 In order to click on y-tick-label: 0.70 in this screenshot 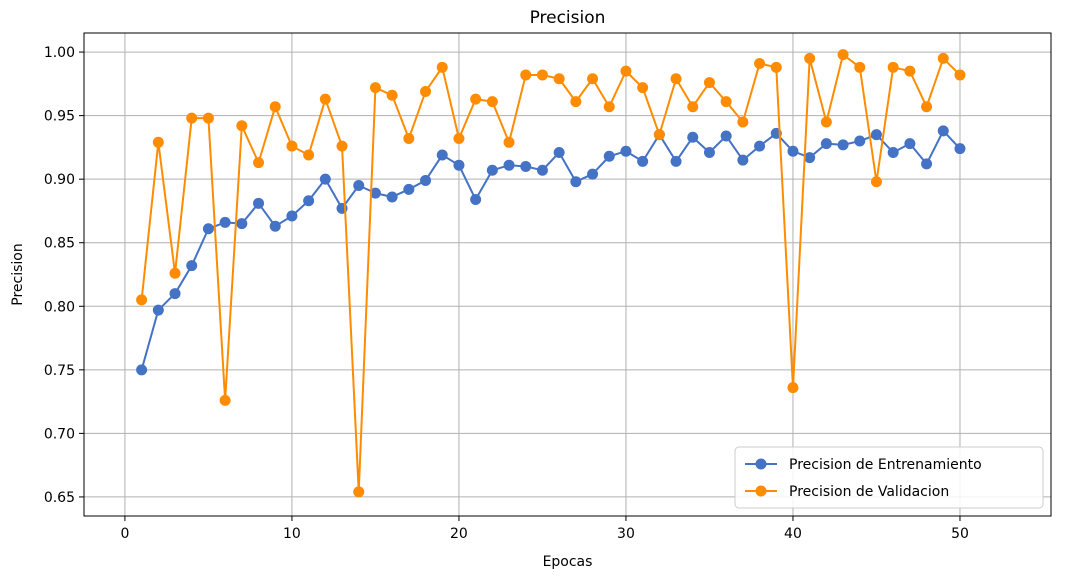, I will do `click(59, 434)`.